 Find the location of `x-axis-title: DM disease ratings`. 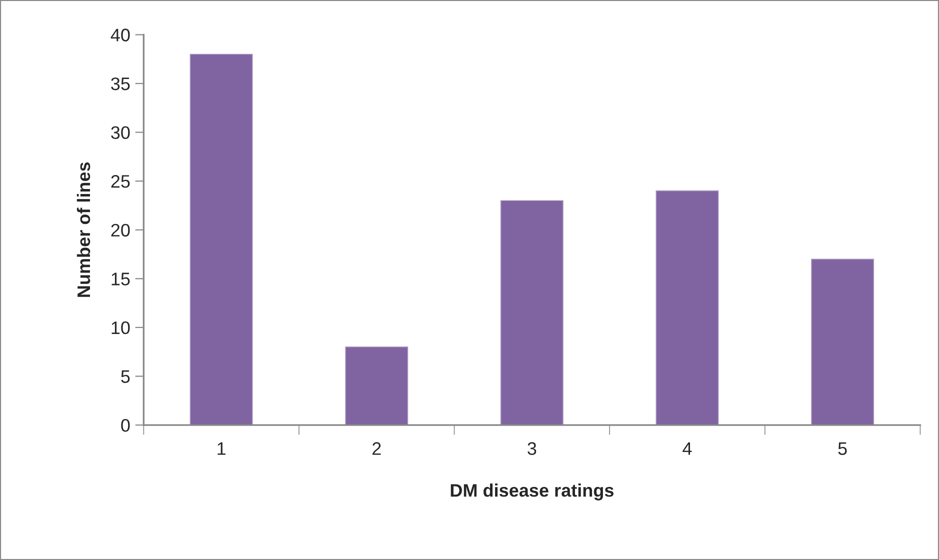

x-axis-title: DM disease ratings is located at coordinates (532, 492).